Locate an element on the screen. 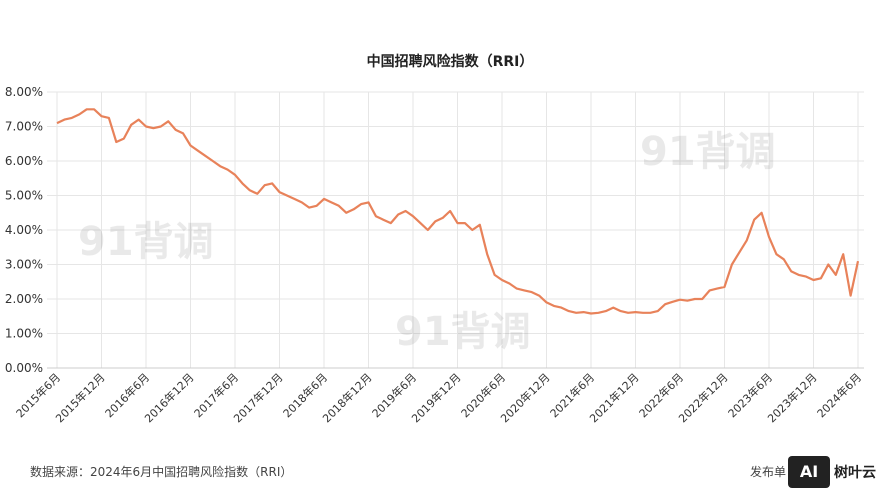 The image size is (889, 504). logo: AI is located at coordinates (809, 471).